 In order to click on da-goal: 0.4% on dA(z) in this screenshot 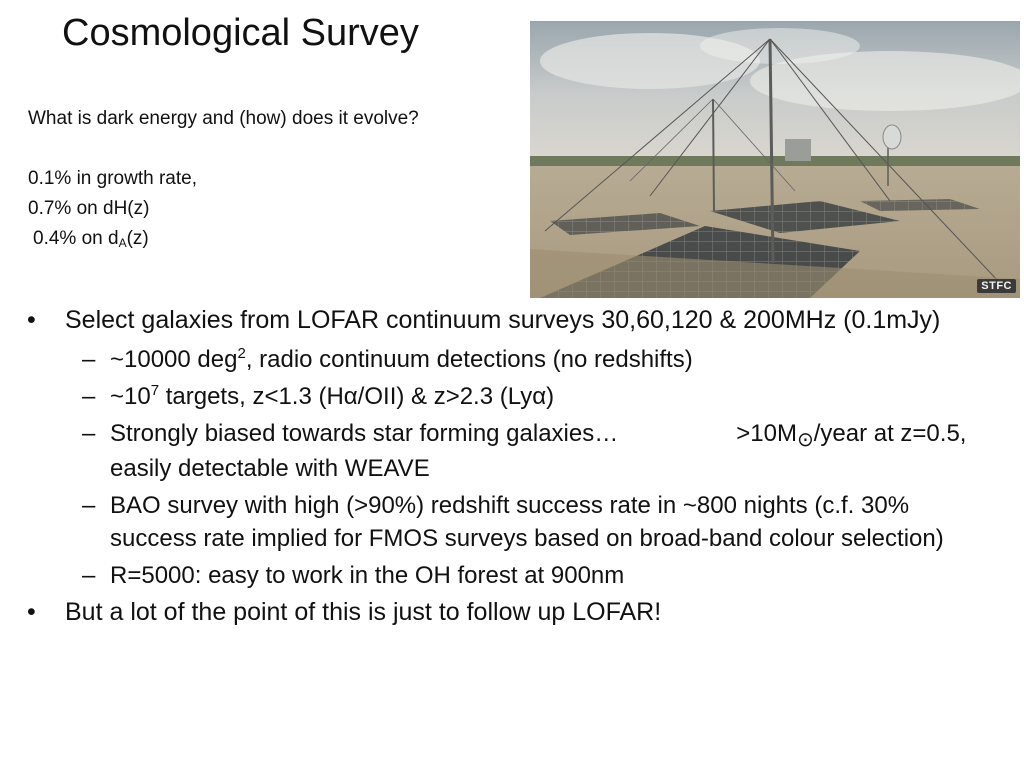, I will do `click(273, 239)`.